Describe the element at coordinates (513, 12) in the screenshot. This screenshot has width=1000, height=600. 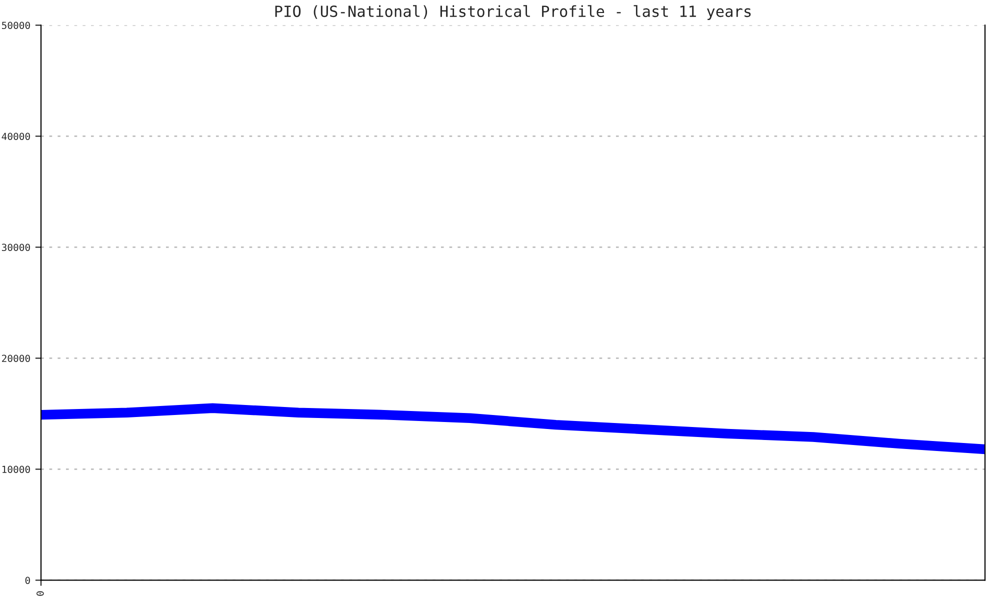
I see `chart-title: PIO (US-National) Historical Profile - last 11 years` at that location.